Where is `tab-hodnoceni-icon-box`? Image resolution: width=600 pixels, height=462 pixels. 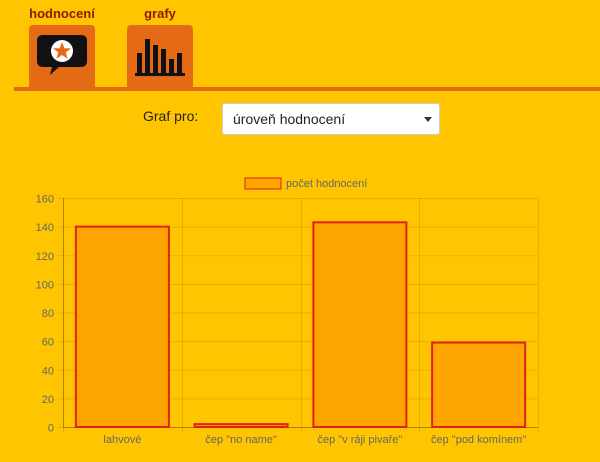 tab-hodnoceni-icon-box is located at coordinates (62, 56).